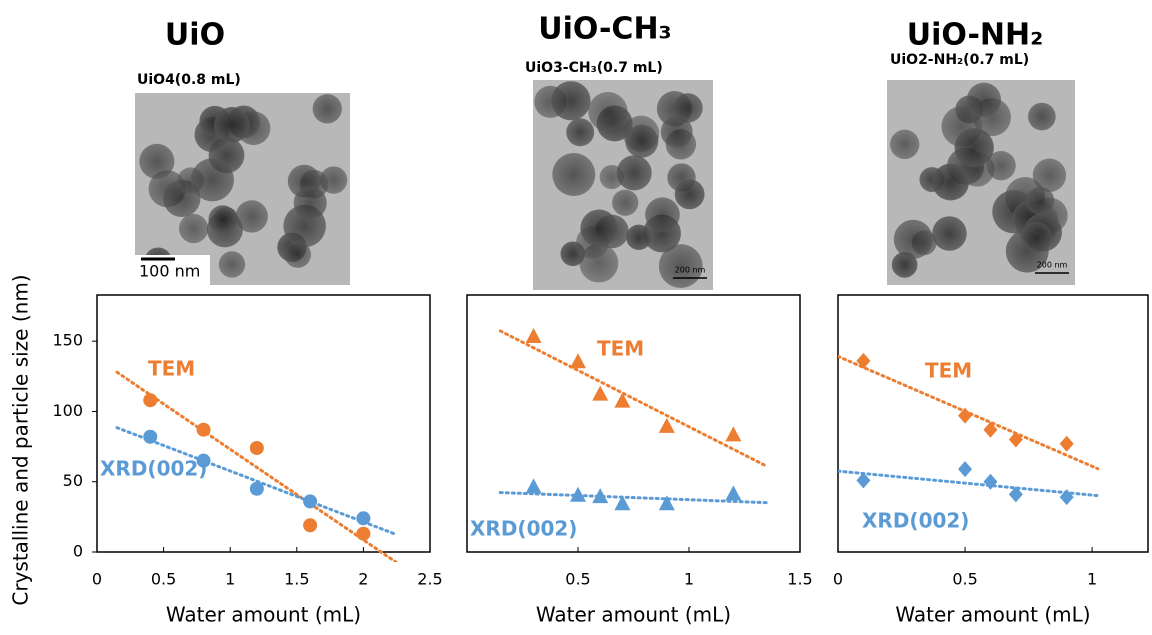  What do you see at coordinates (838, 579) in the screenshot?
I see `x-tick-label: 0` at bounding box center [838, 579].